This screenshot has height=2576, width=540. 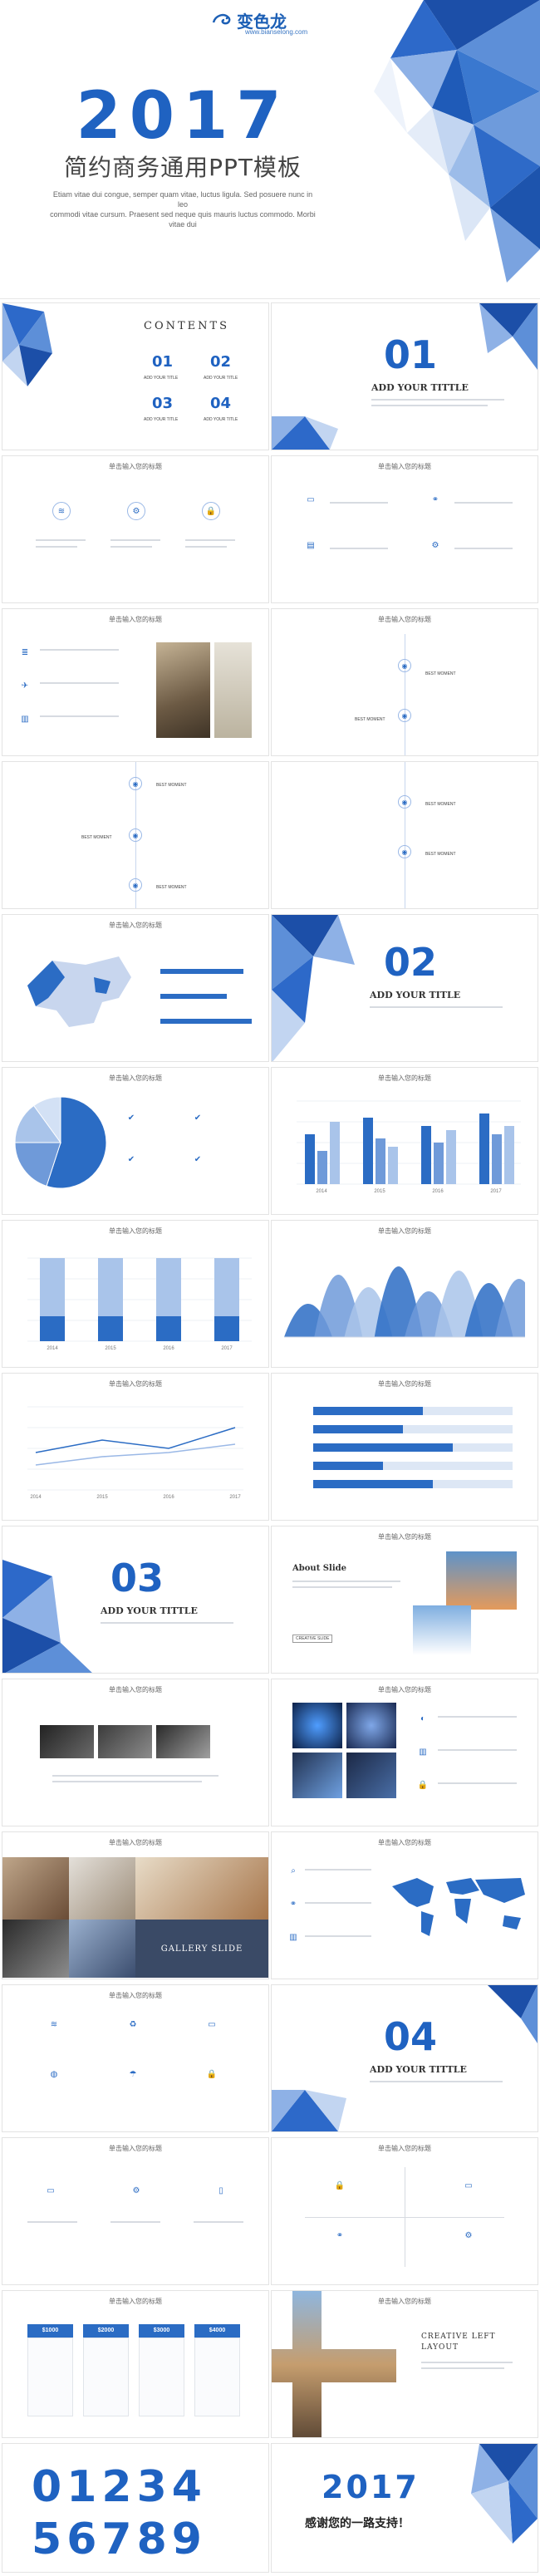 I want to click on hbar-chart-slide: 单击输入您的标题, so click(x=404, y=1447).